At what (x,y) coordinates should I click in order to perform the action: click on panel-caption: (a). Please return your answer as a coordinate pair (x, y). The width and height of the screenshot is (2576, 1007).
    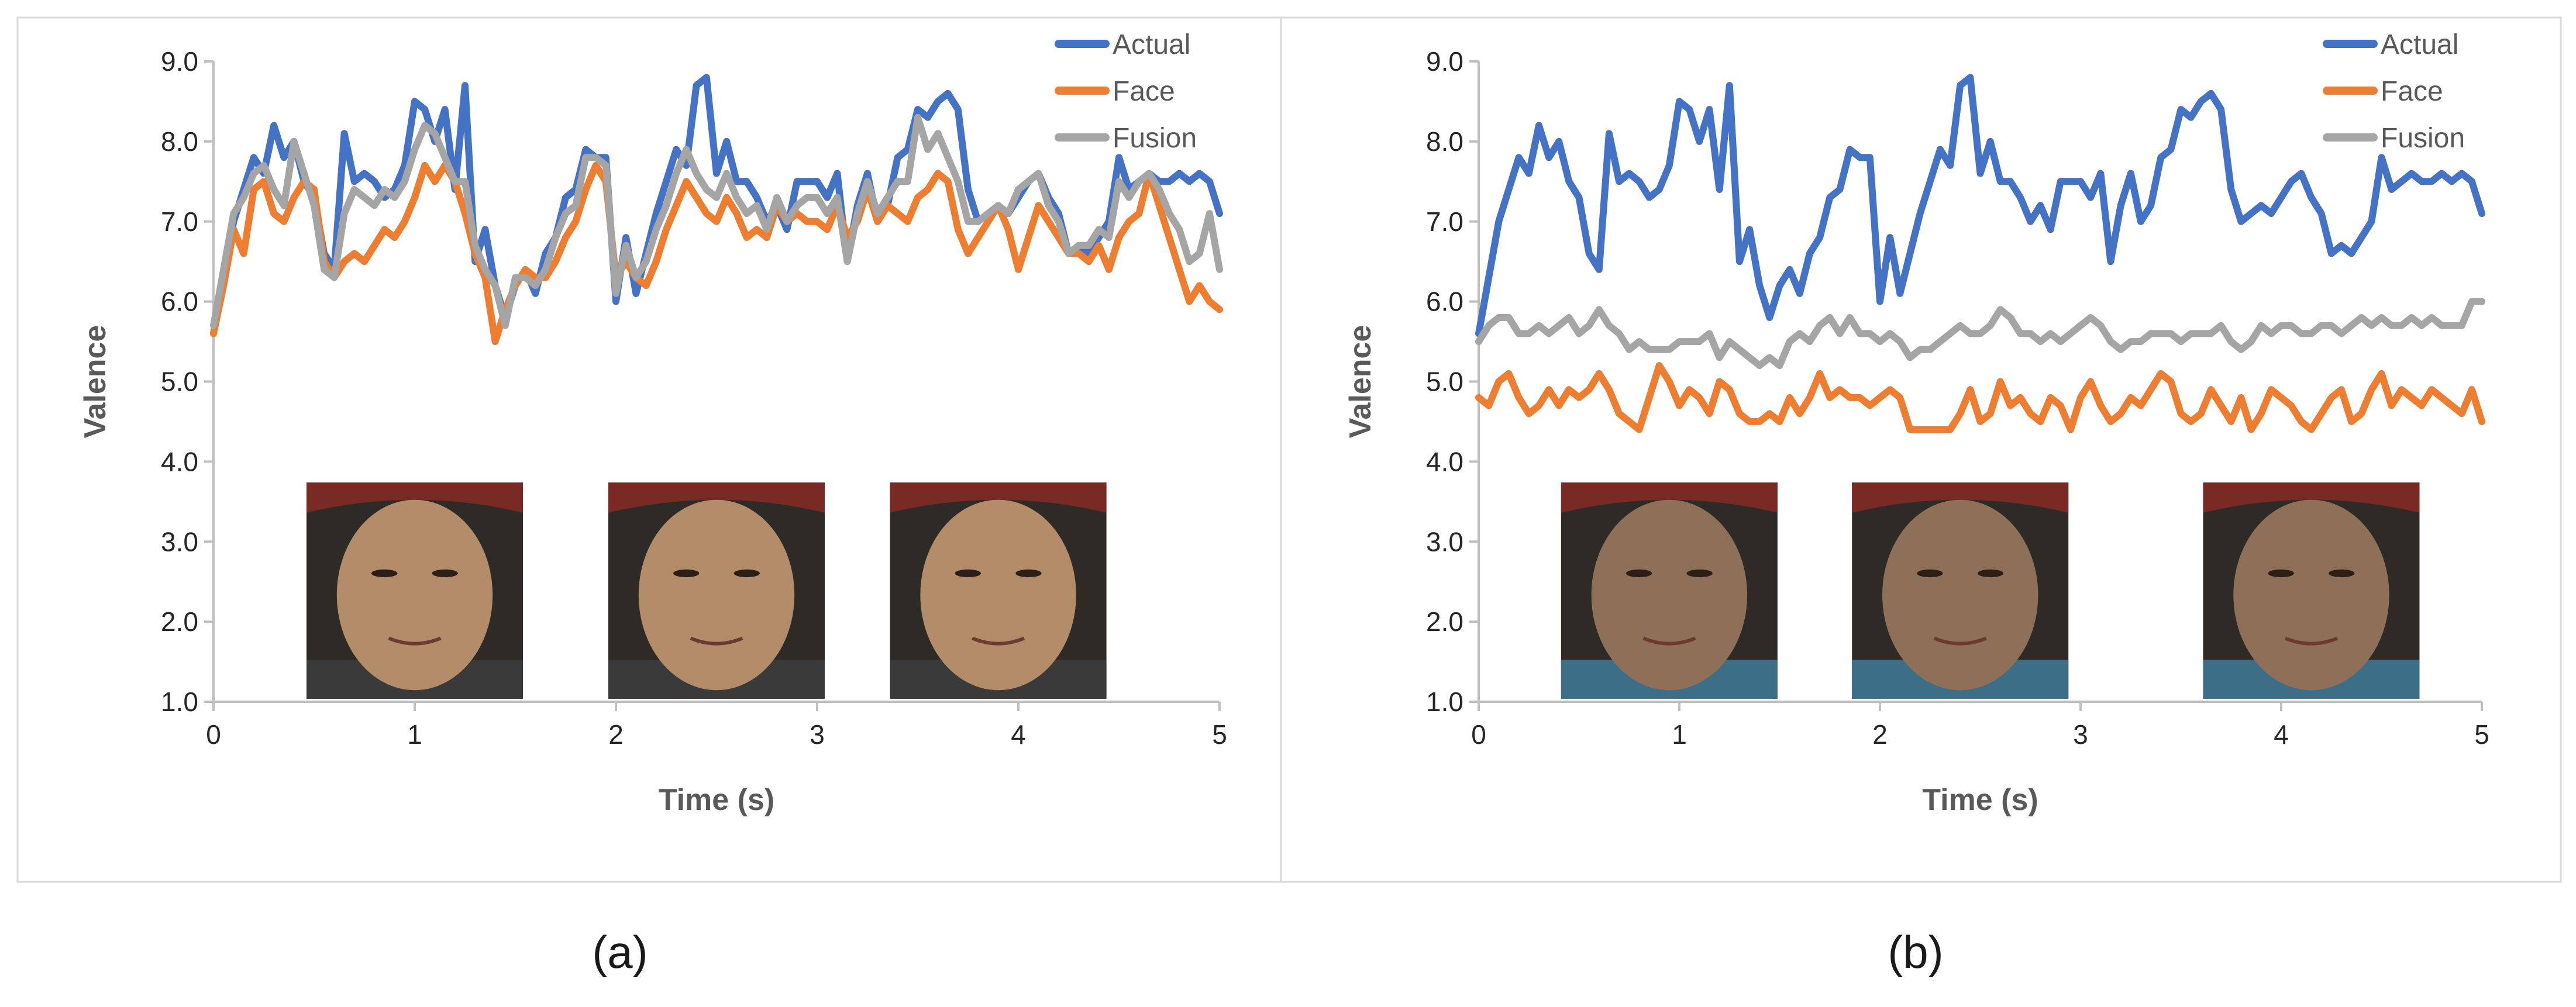
    Looking at the image, I should click on (620, 952).